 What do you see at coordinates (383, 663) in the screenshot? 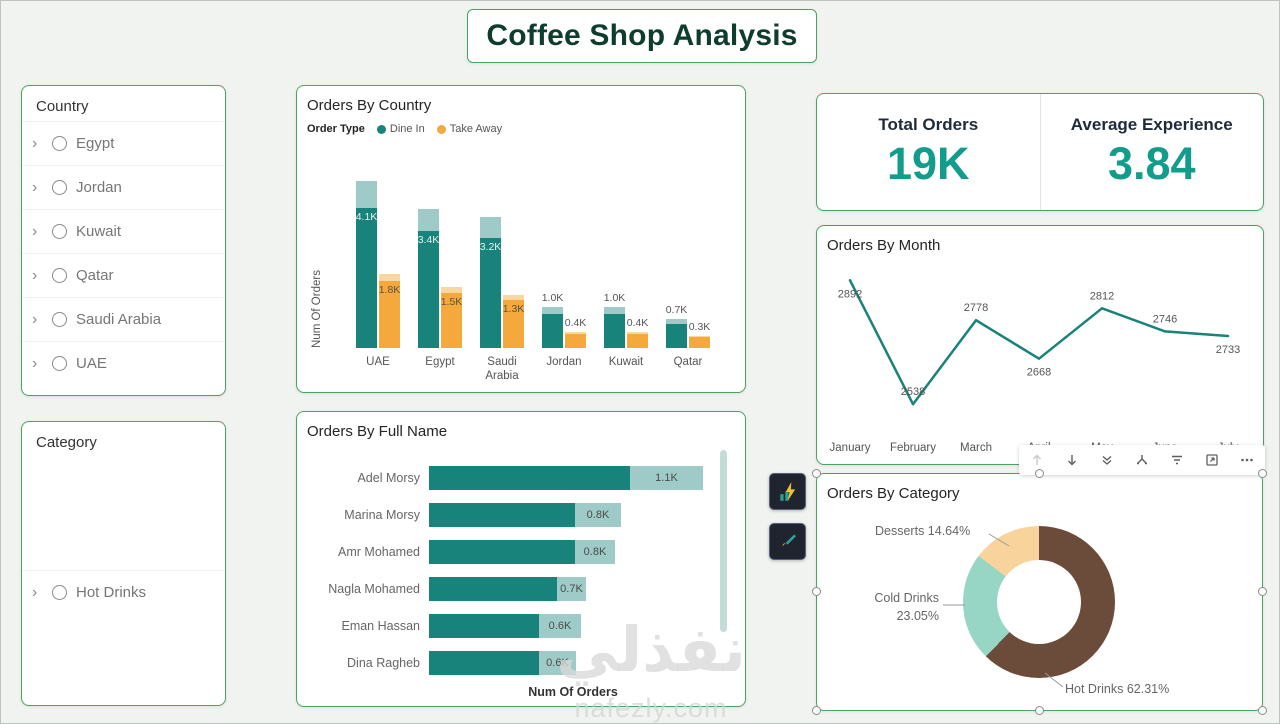
I see `fullname-axis-label: Dina Ragheb` at bounding box center [383, 663].